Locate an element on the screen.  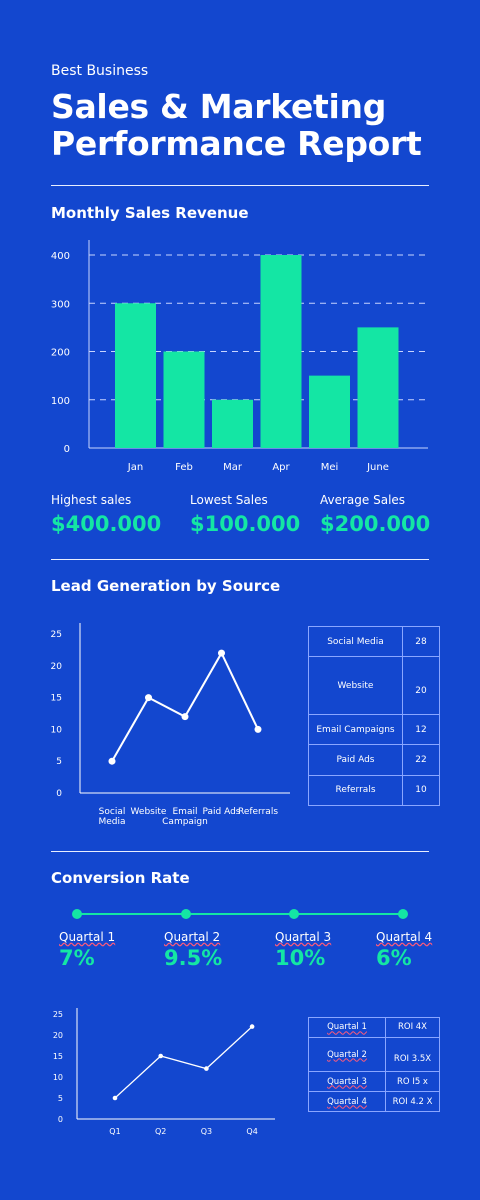
table-row: Quartal 1 ROI 4X is located at coordinates (374, 1027).